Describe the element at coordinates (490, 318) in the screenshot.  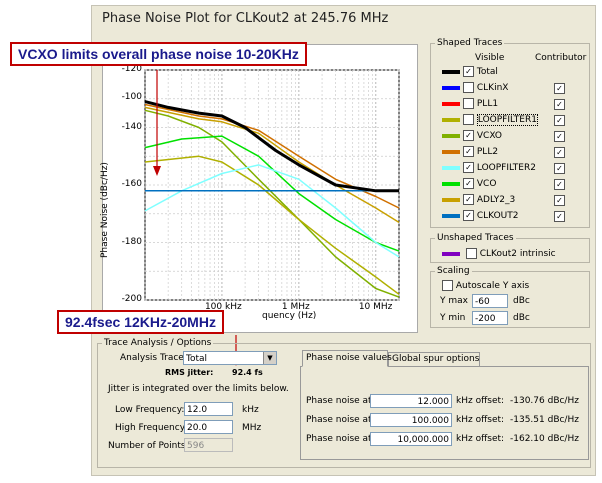
I see `ymin-input: -200` at that location.